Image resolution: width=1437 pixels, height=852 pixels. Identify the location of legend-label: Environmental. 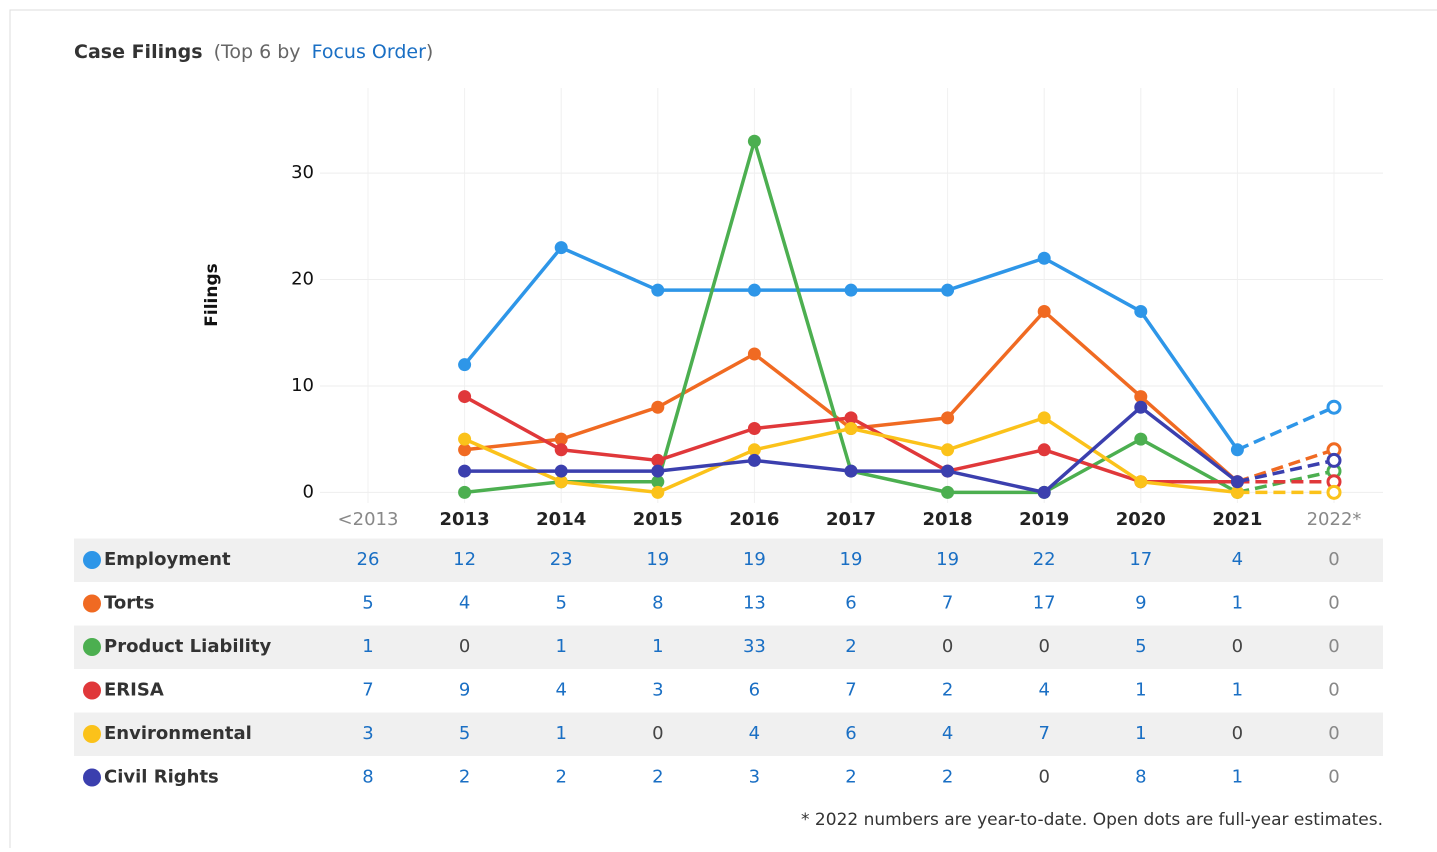
(178, 733).